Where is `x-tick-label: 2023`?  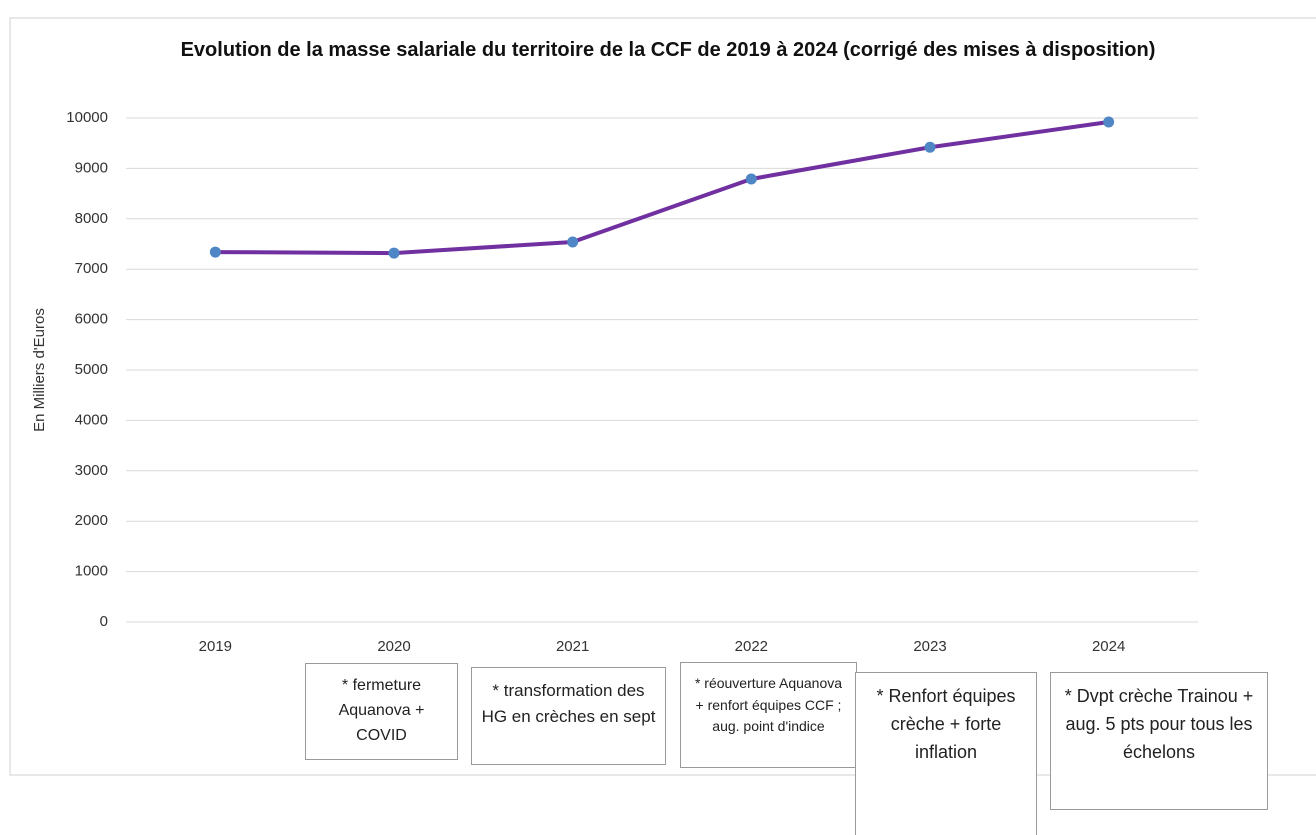 x-tick-label: 2023 is located at coordinates (929, 646).